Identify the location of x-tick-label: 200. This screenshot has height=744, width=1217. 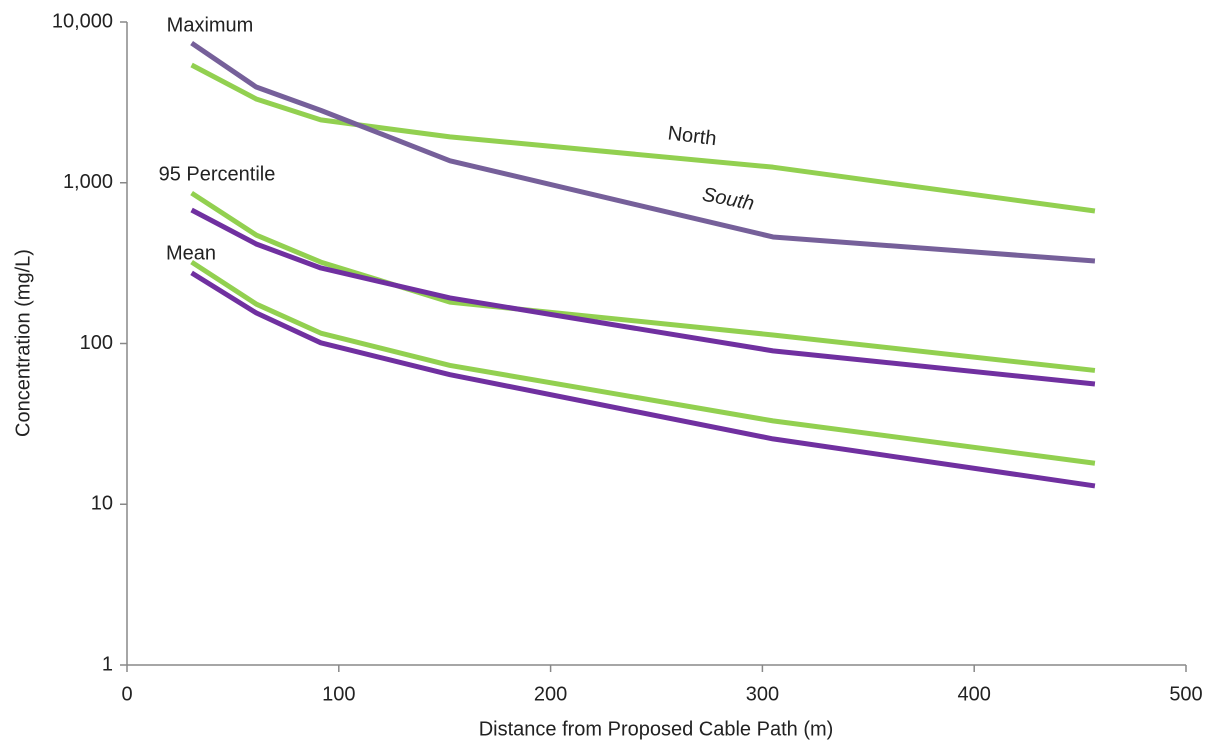
(550, 694).